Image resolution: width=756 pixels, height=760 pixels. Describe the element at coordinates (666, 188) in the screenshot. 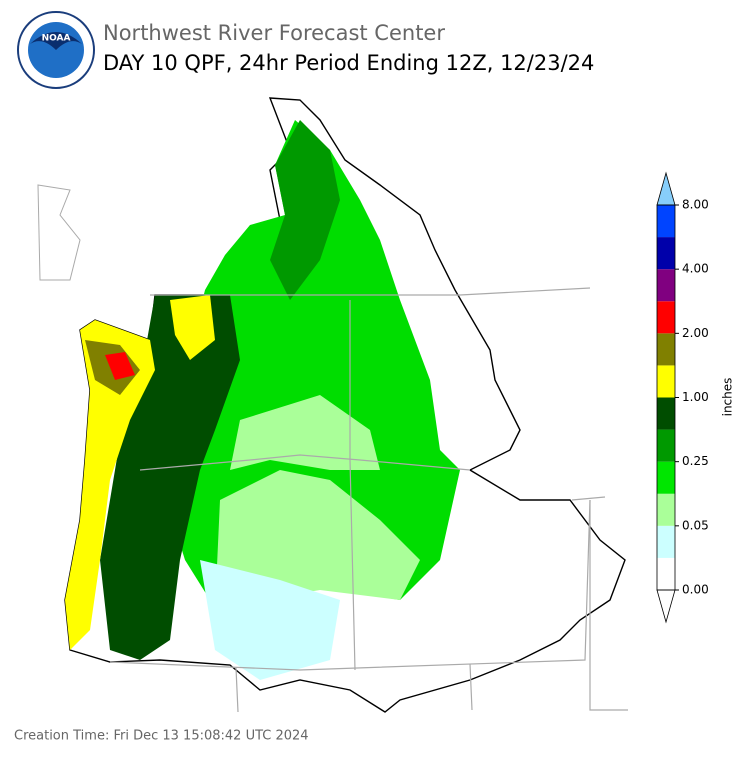

I see `colorbar-over` at that location.